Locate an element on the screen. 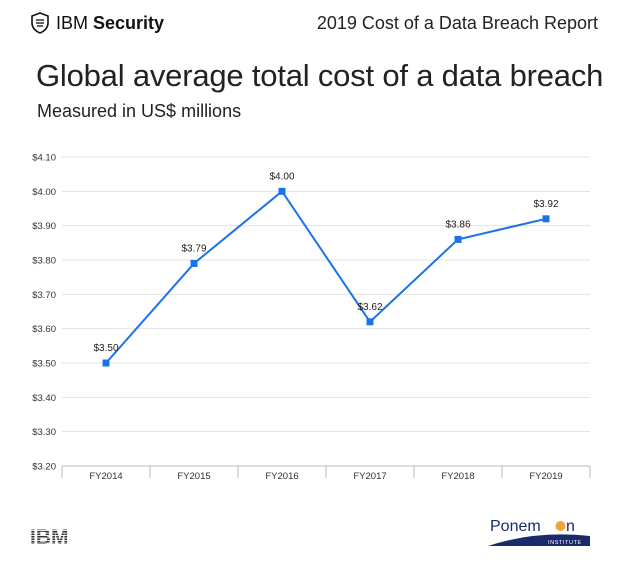 The height and width of the screenshot is (577, 628). y-tick-label: $3.20 is located at coordinates (44, 467).